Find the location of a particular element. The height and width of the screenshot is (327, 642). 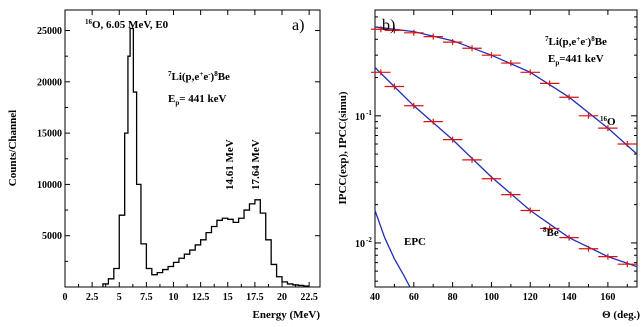

reaction-b-sup1: 7 is located at coordinates (547, 39).